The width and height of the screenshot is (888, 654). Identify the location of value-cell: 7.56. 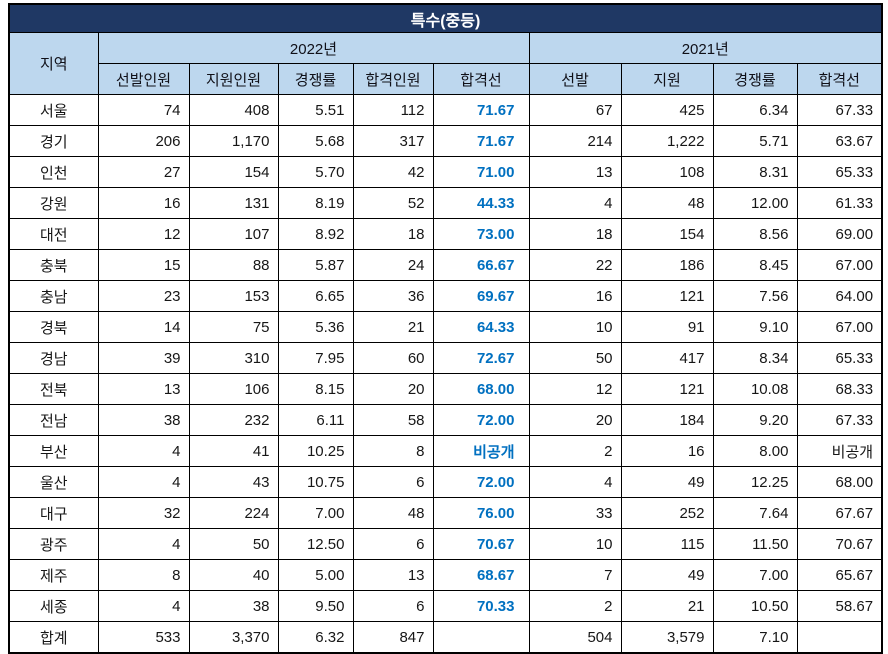
(755, 296).